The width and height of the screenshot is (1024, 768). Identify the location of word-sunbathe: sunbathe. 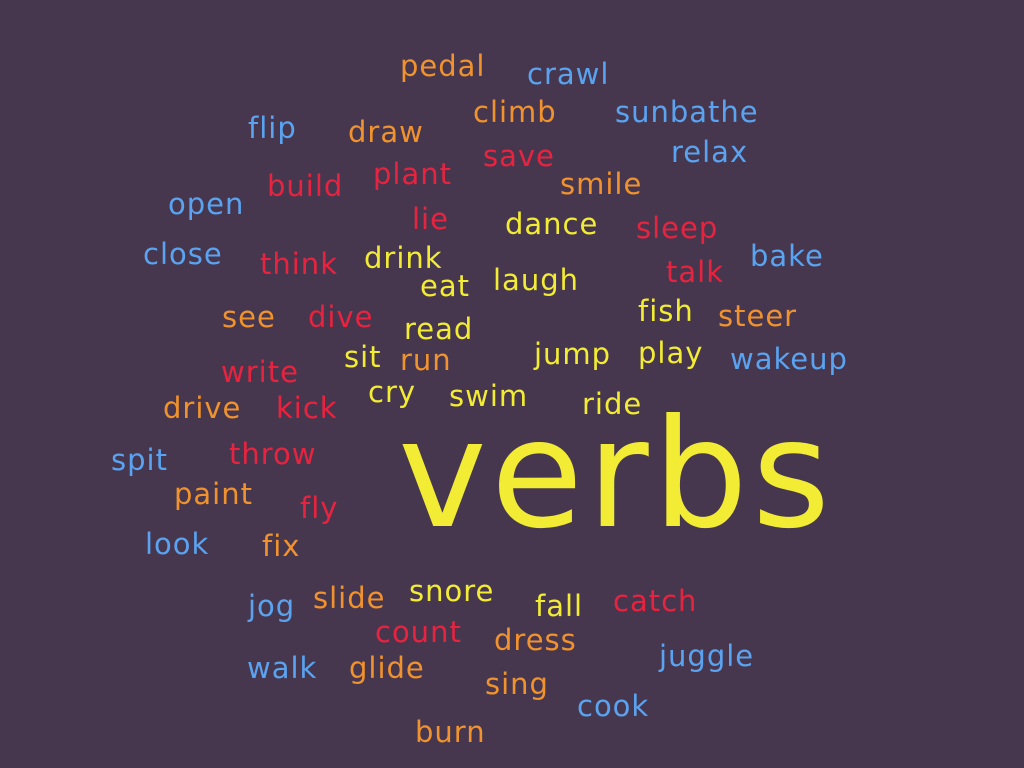
(687, 112).